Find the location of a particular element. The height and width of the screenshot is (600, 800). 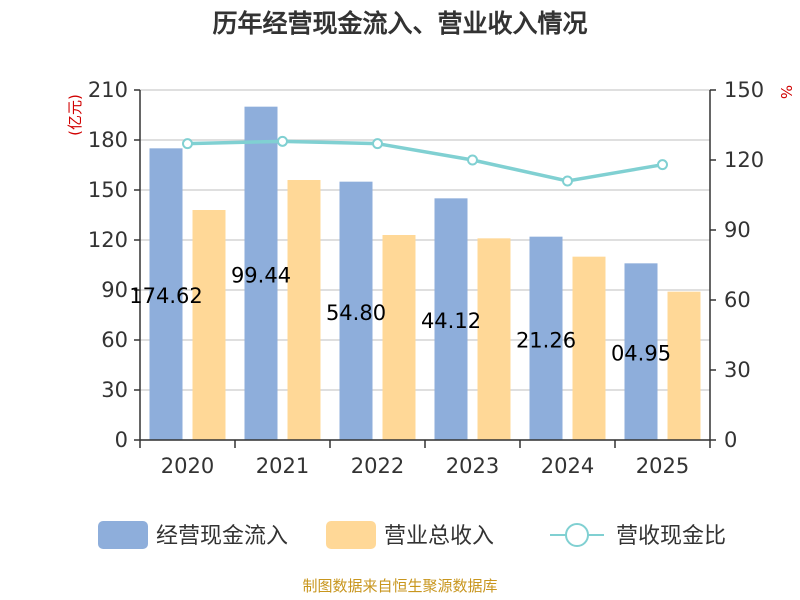

x-tick-label: 2020 is located at coordinates (187, 466).